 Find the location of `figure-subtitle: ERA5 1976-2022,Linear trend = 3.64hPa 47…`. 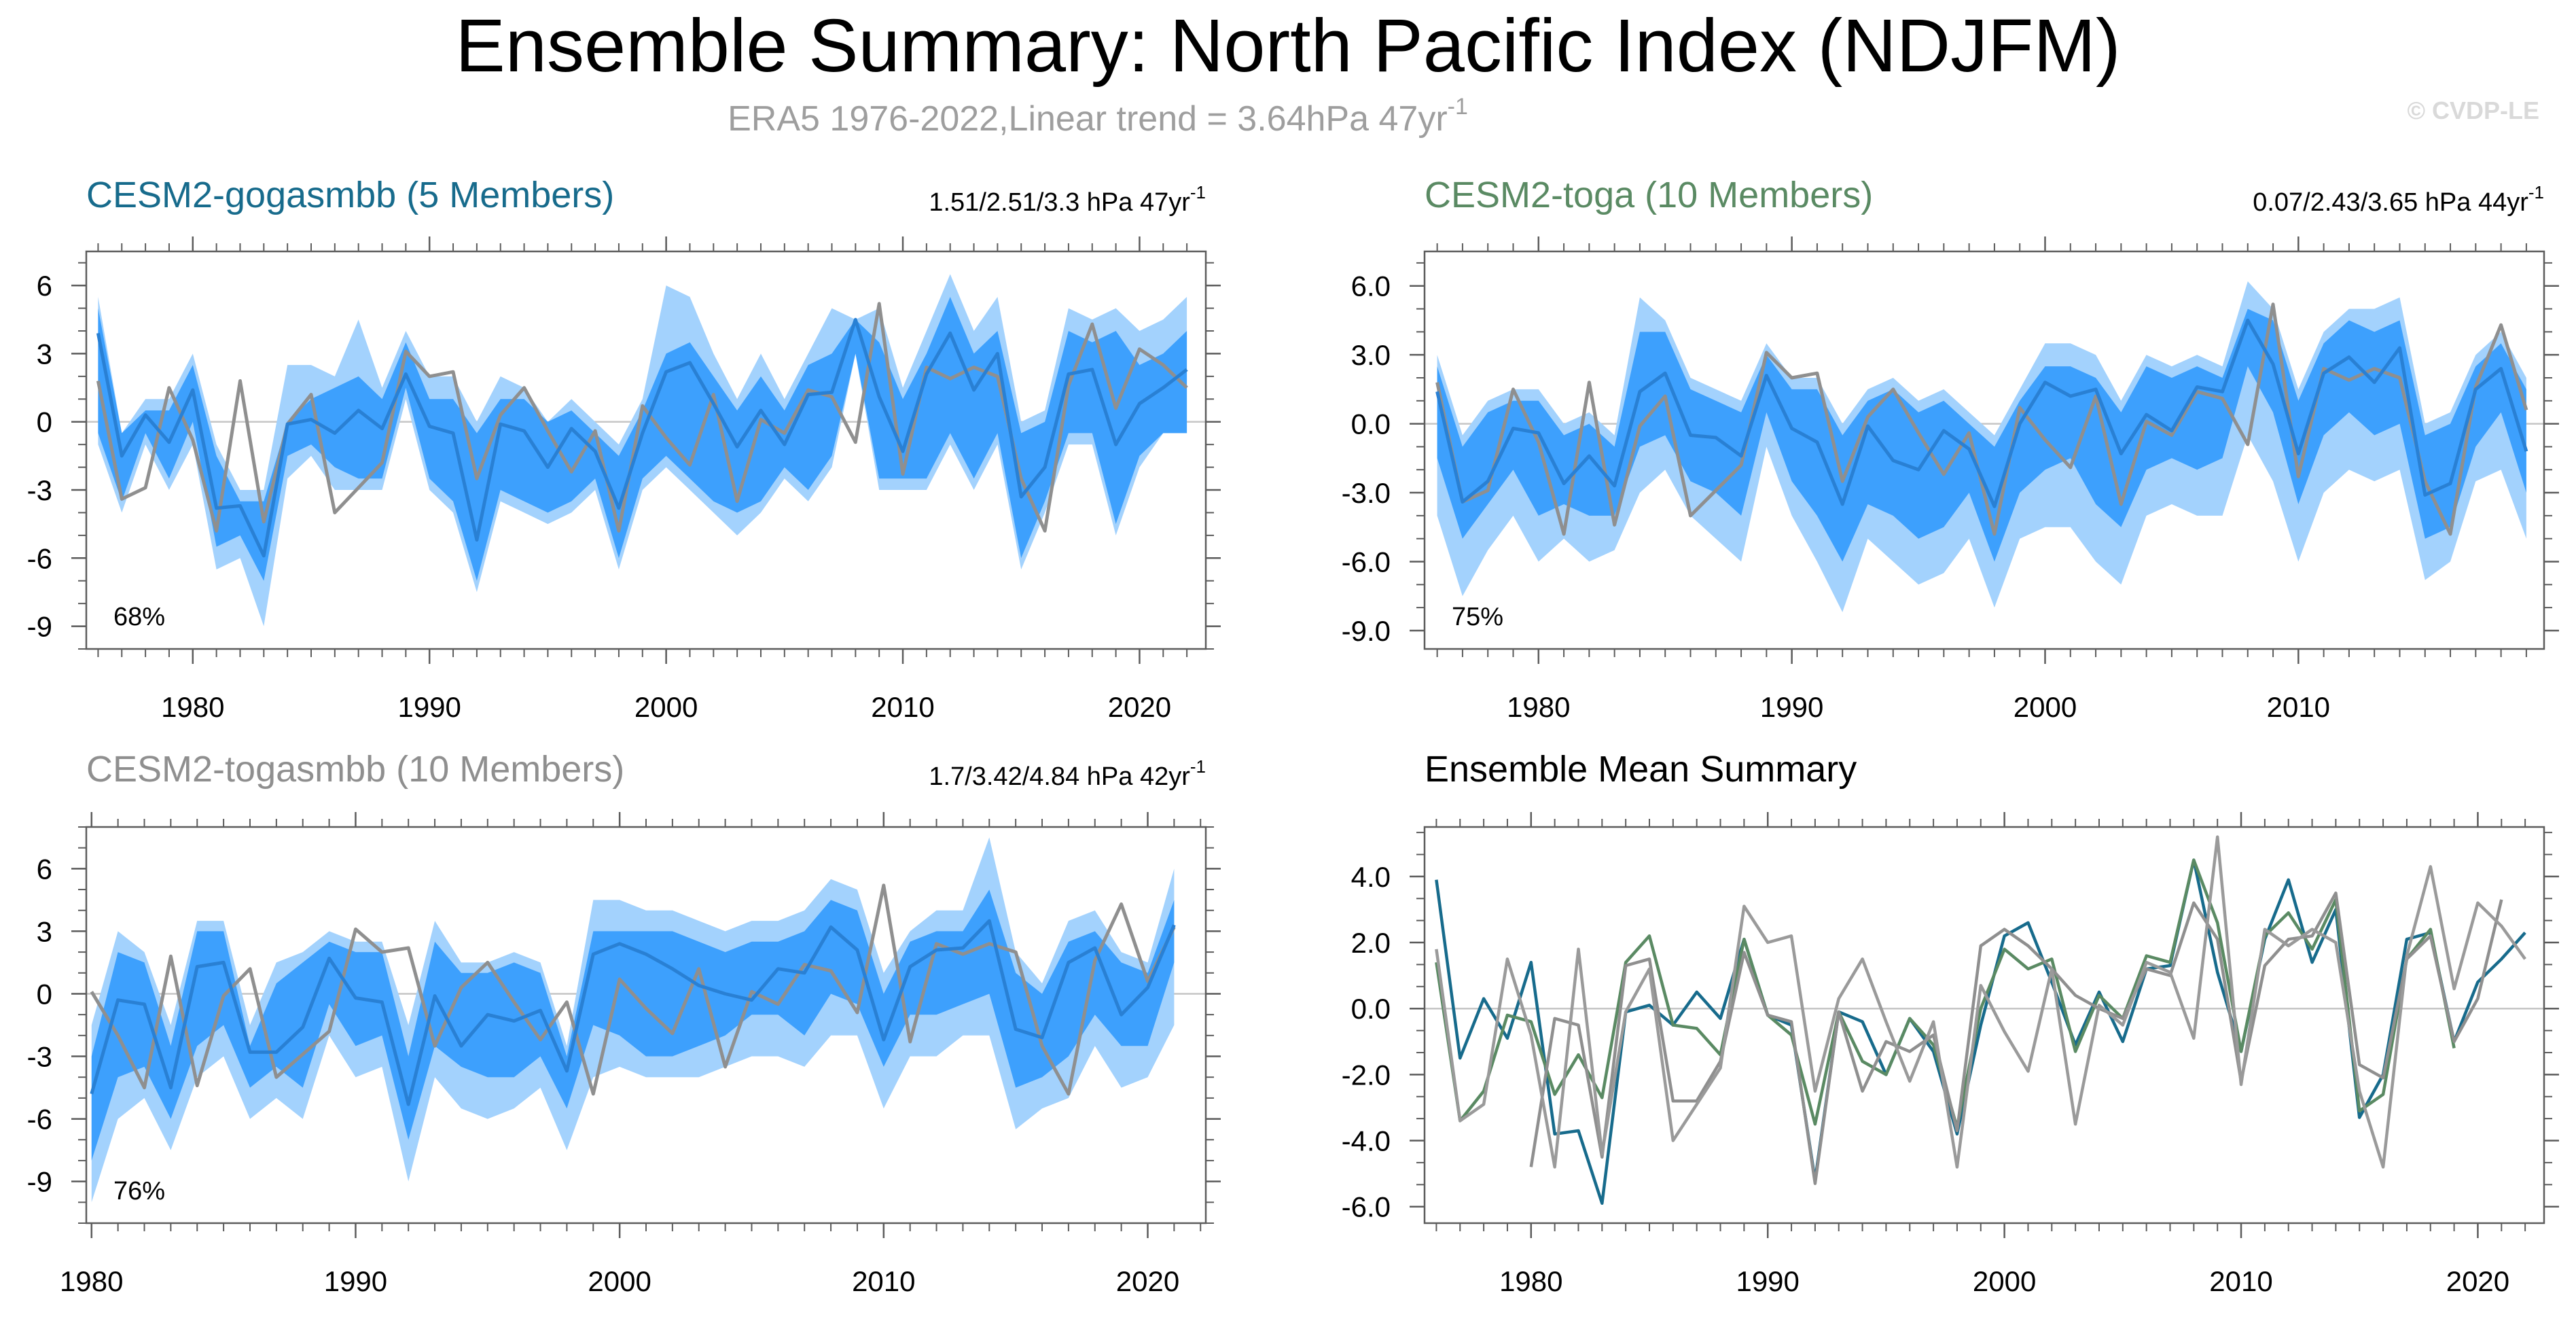

figure-subtitle: ERA5 1976-2022,Linear trend = 3.64hPa 47… is located at coordinates (1098, 116).